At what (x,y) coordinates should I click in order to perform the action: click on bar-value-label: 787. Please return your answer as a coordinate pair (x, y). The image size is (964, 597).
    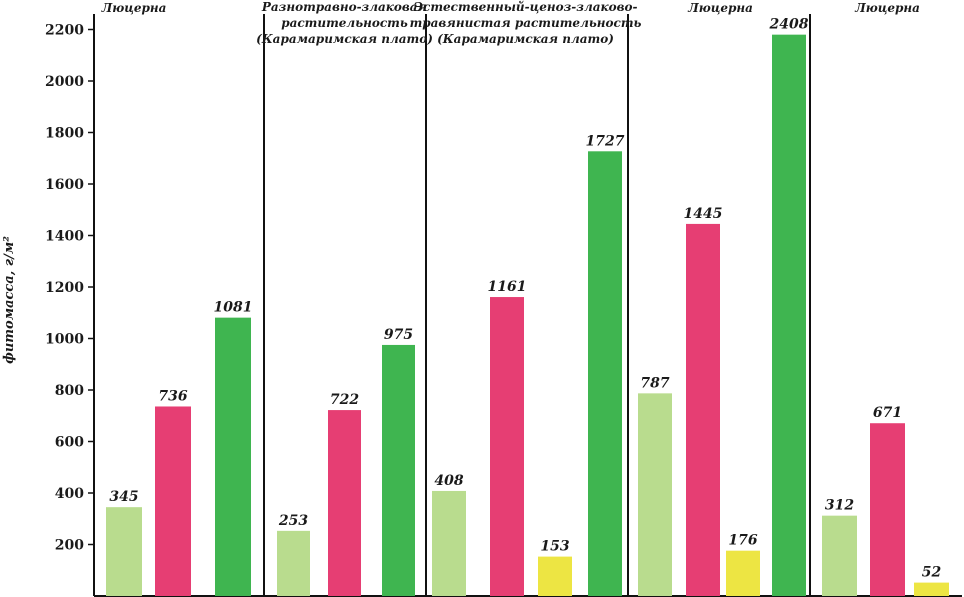
    Looking at the image, I should click on (654, 383).